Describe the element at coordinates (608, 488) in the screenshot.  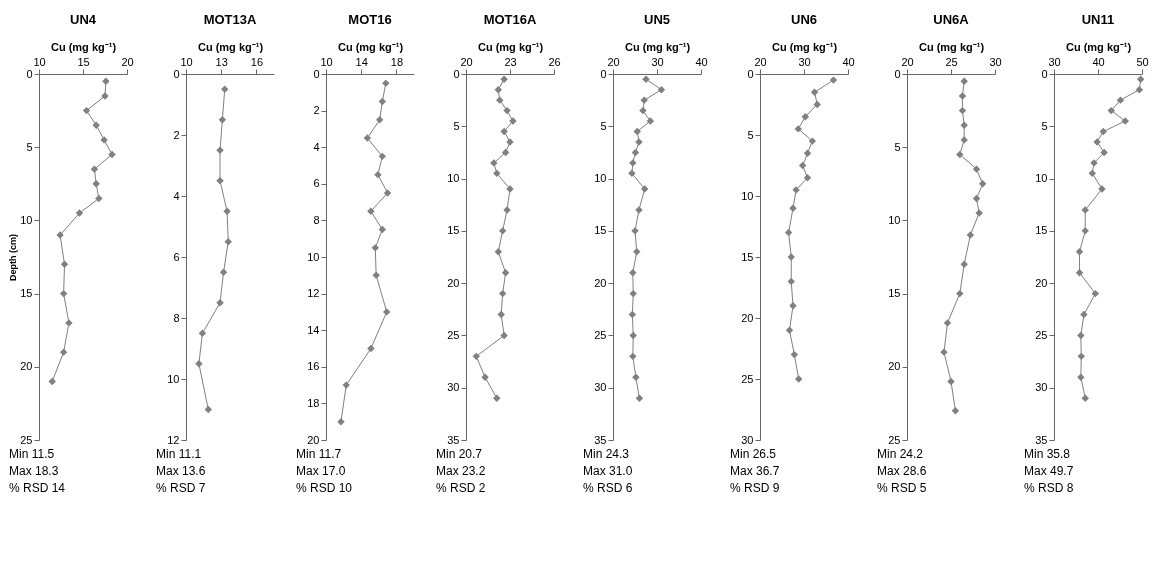
I see `text: % RSD 6` at that location.